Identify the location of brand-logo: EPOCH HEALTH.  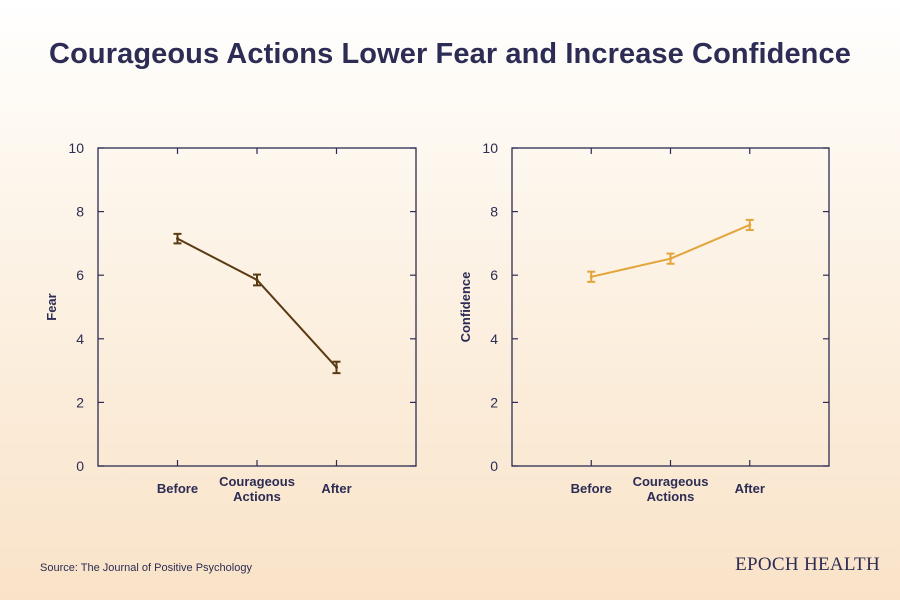
(807, 564).